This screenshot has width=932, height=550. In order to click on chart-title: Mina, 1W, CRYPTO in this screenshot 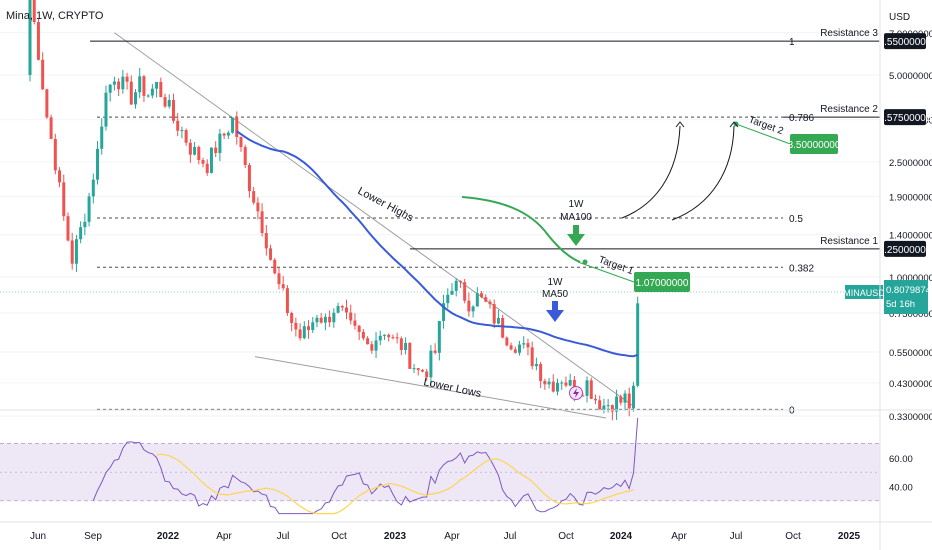, I will do `click(55, 16)`.